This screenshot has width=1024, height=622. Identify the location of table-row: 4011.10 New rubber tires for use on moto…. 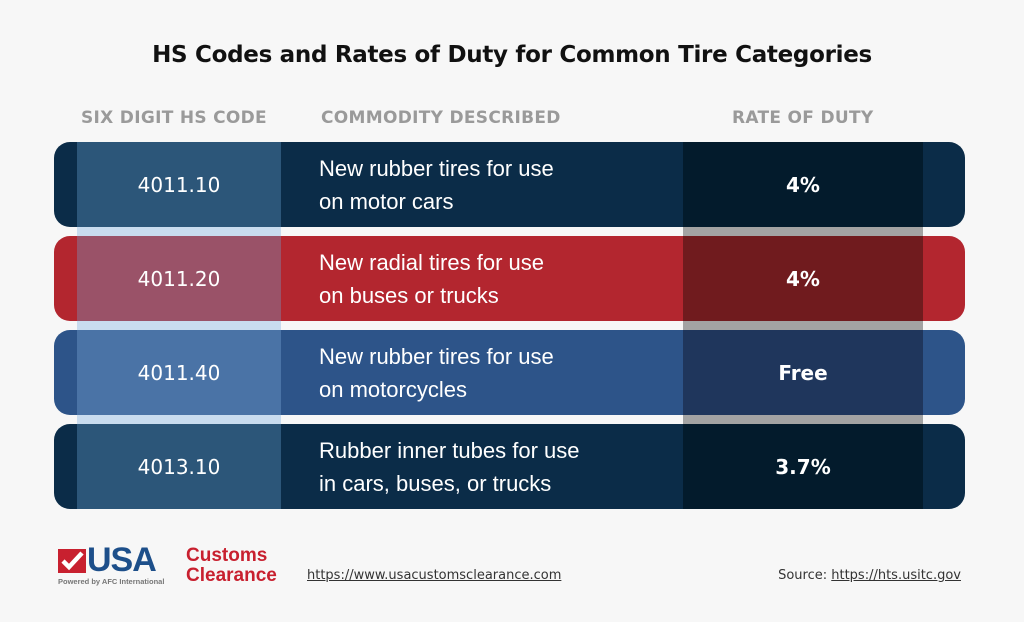
(509, 184).